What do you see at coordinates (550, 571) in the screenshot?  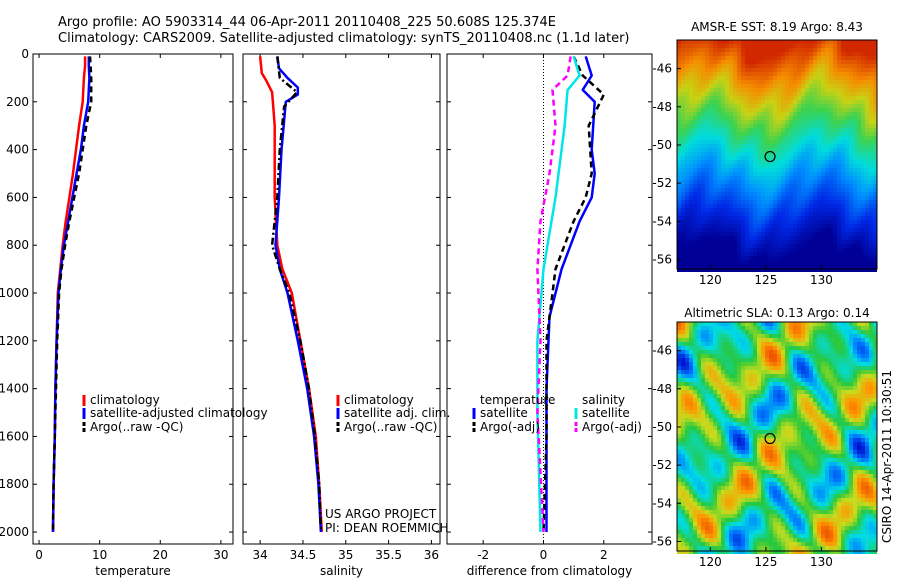 I see `x-axis-label: difference from climatology` at bounding box center [550, 571].